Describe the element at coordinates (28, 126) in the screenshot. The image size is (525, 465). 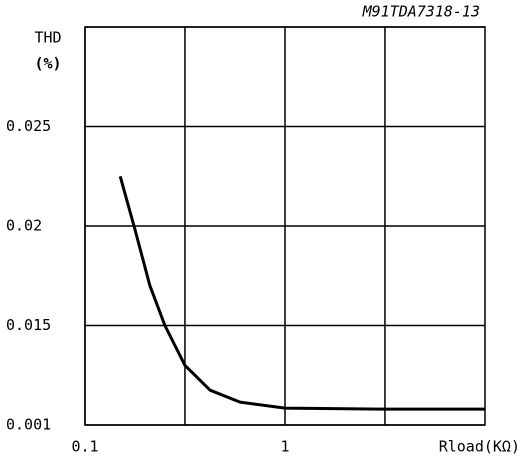
I see `y-tick-label: 0.025` at that location.